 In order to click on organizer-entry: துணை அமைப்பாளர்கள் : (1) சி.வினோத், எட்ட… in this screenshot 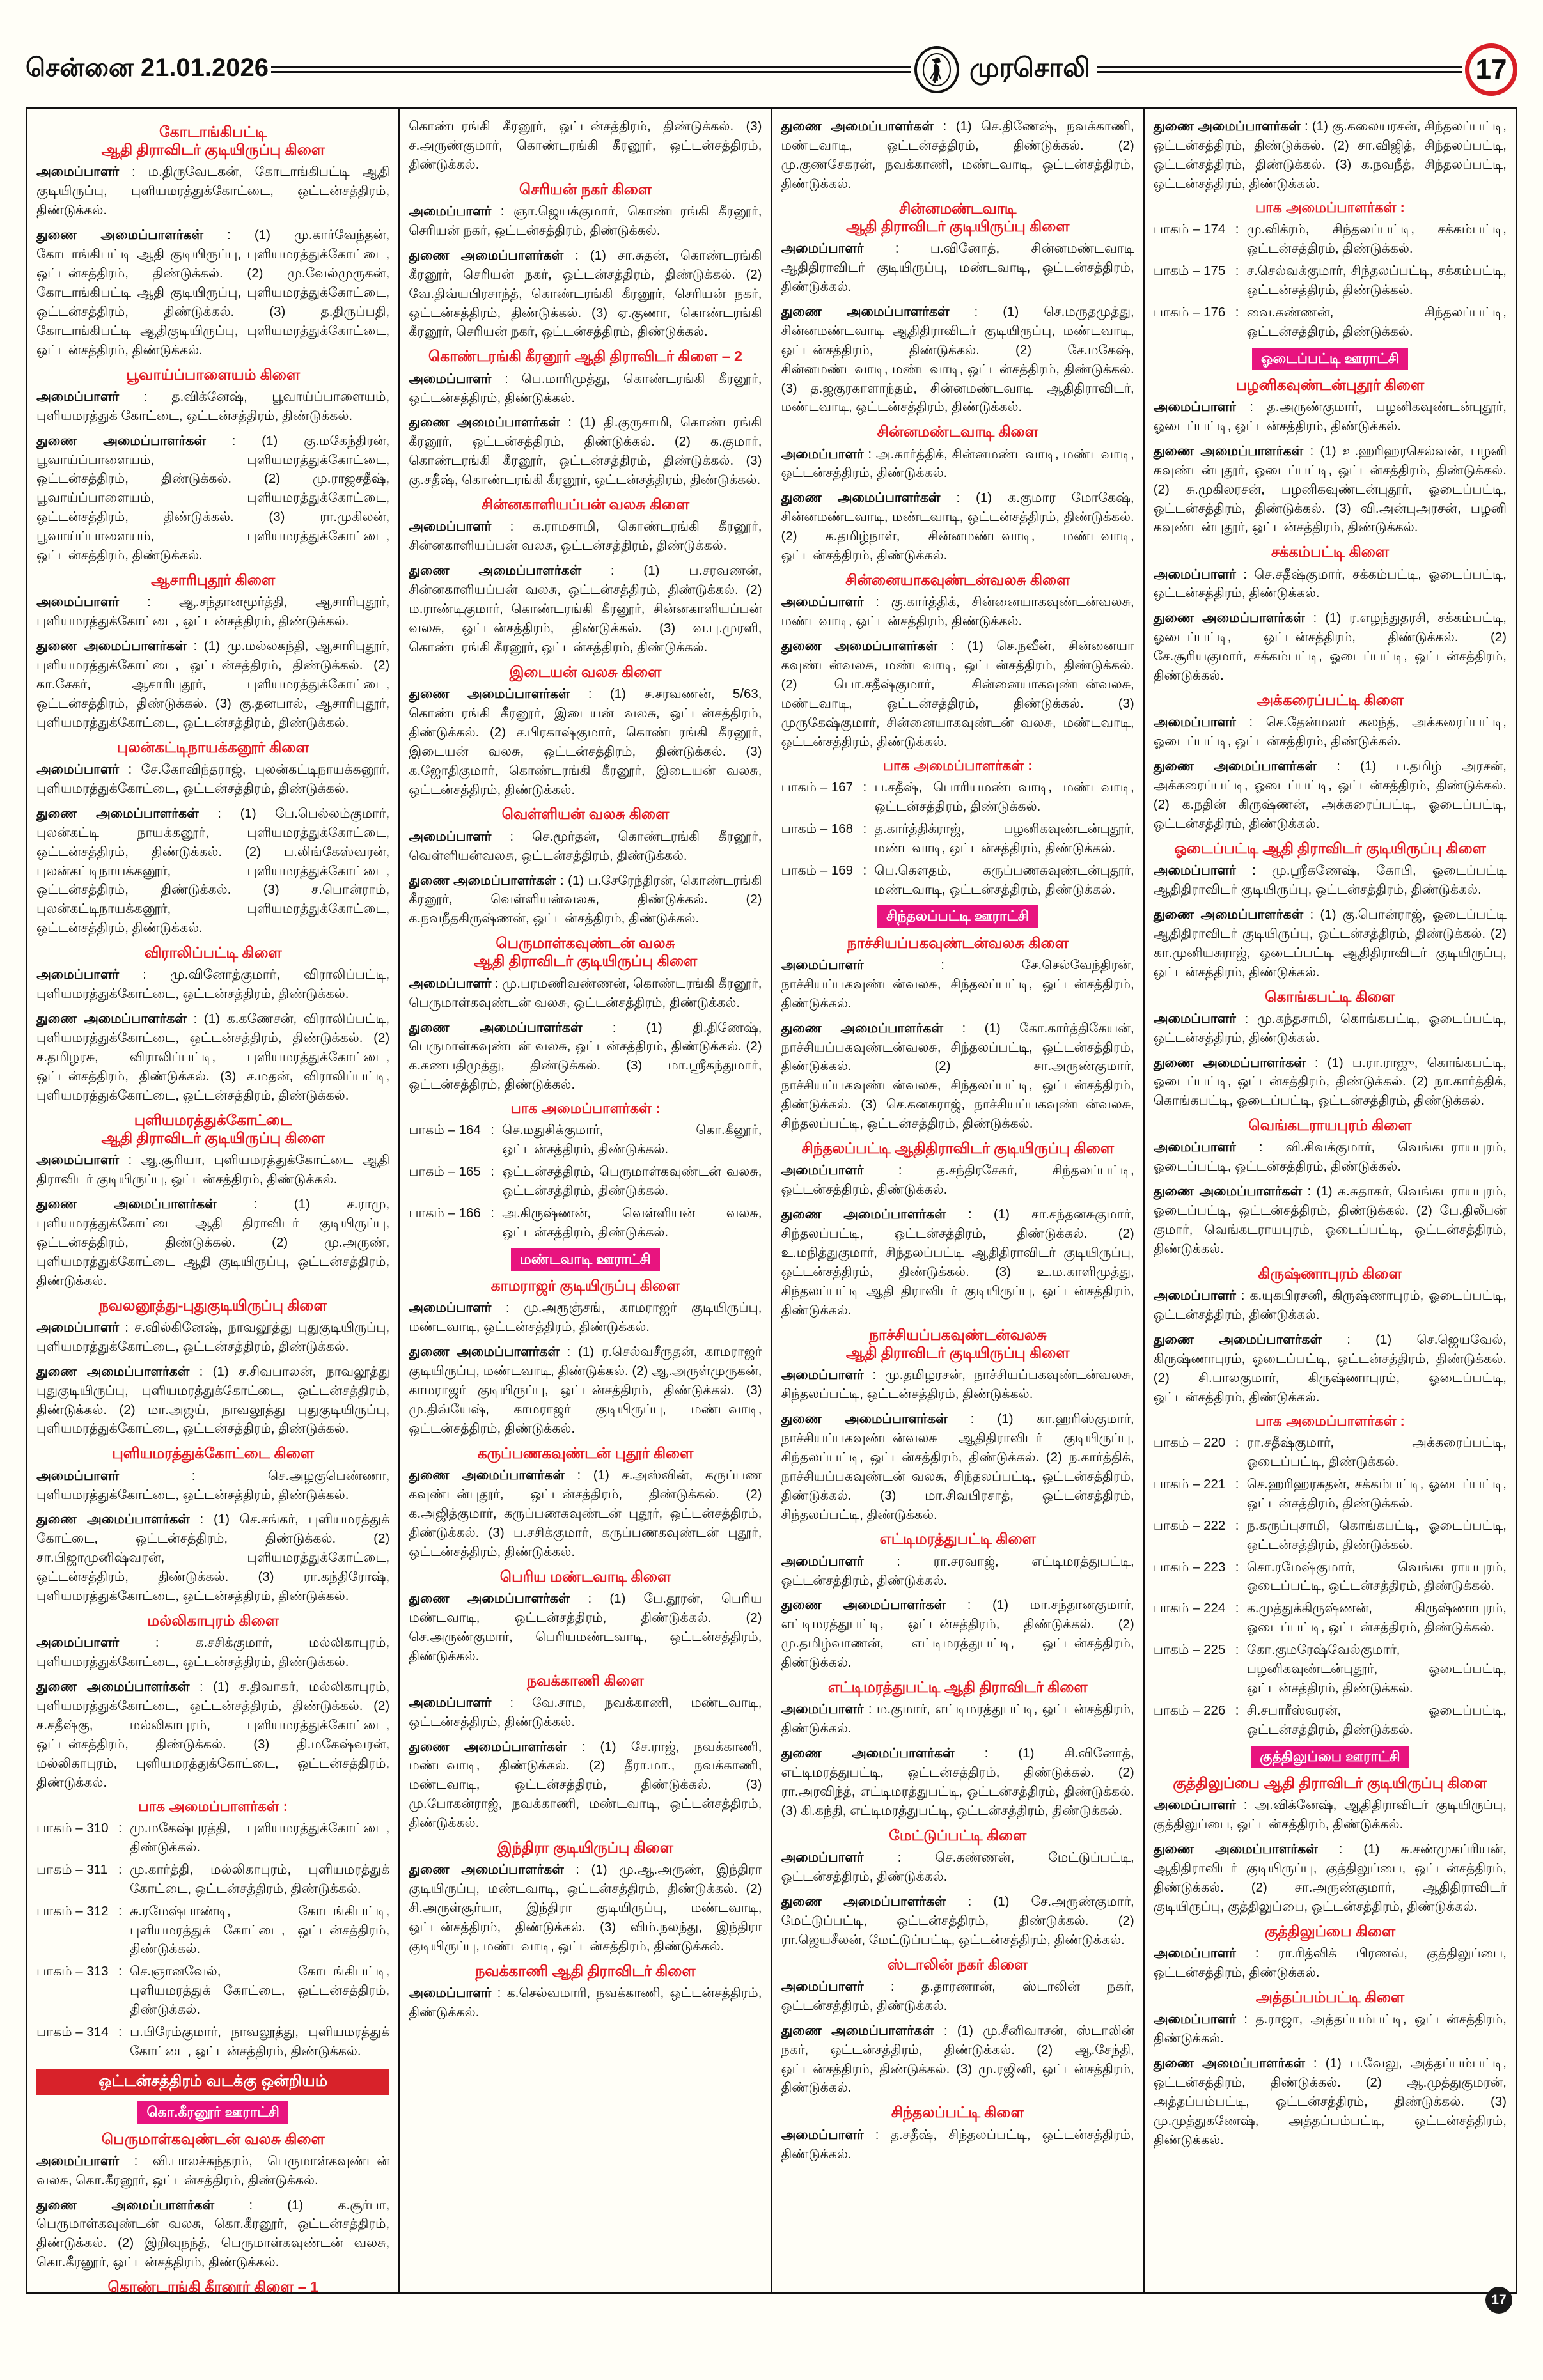, I will do `click(957, 1782)`.